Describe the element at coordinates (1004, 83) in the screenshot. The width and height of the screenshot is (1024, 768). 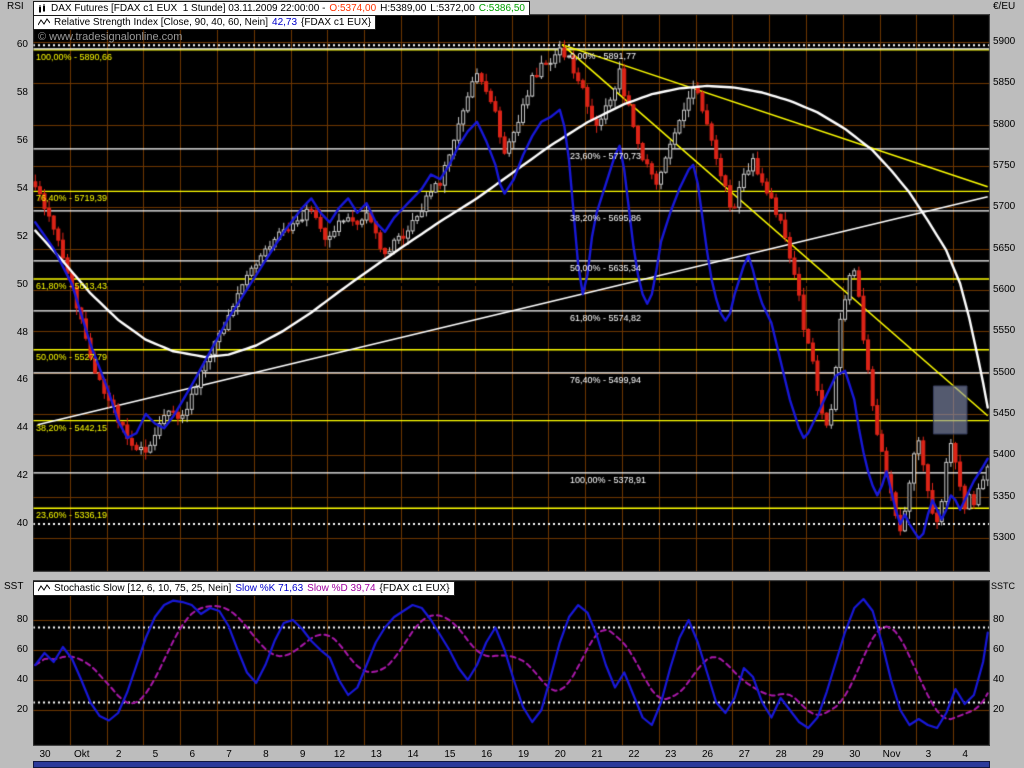
I see `price-axis-tick: 5850` at that location.